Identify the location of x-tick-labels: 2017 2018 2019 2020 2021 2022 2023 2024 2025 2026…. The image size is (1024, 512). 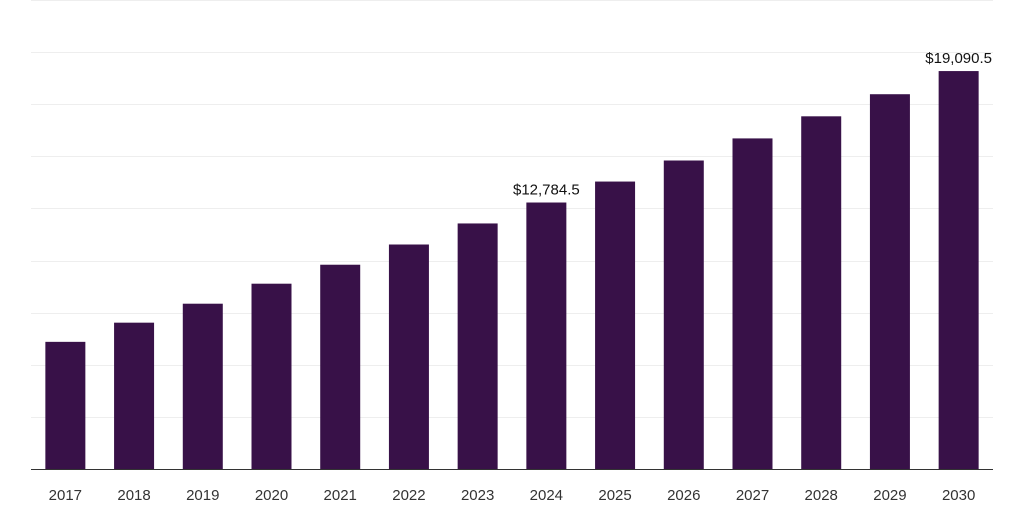
(512, 495).